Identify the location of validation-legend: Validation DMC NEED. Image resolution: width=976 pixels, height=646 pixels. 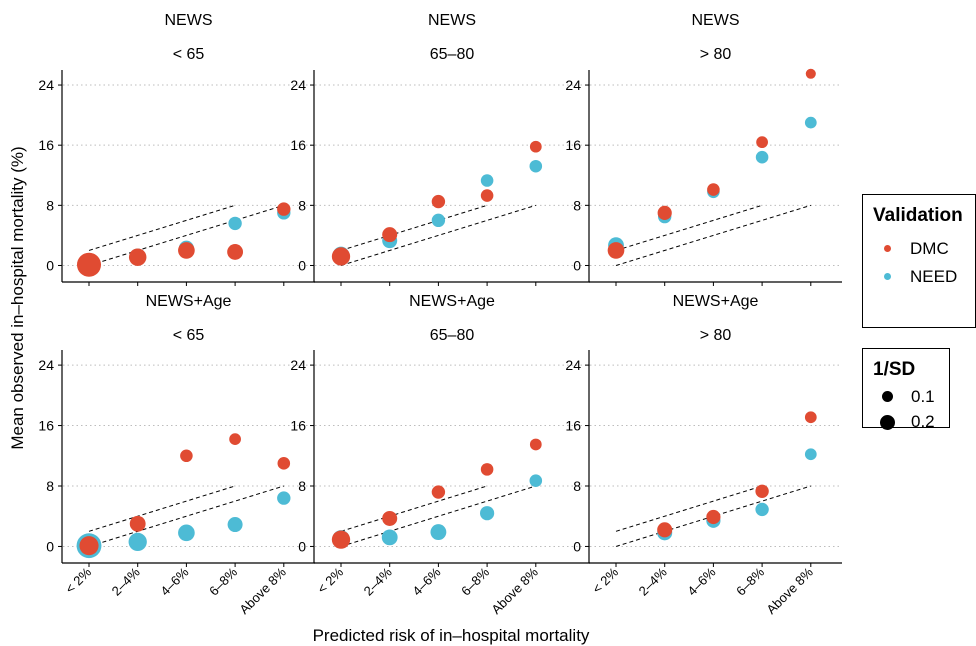
(919, 261).